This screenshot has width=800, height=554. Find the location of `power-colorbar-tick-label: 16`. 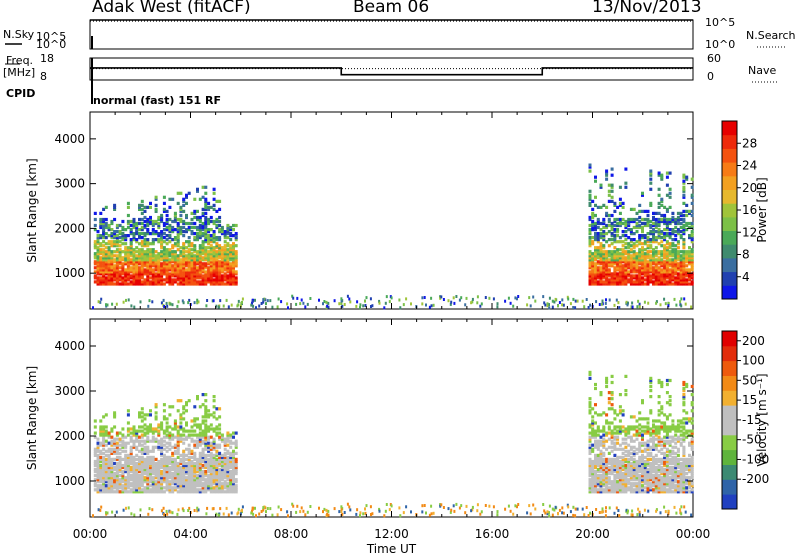

power-colorbar-tick-label: 16 is located at coordinates (749, 210).